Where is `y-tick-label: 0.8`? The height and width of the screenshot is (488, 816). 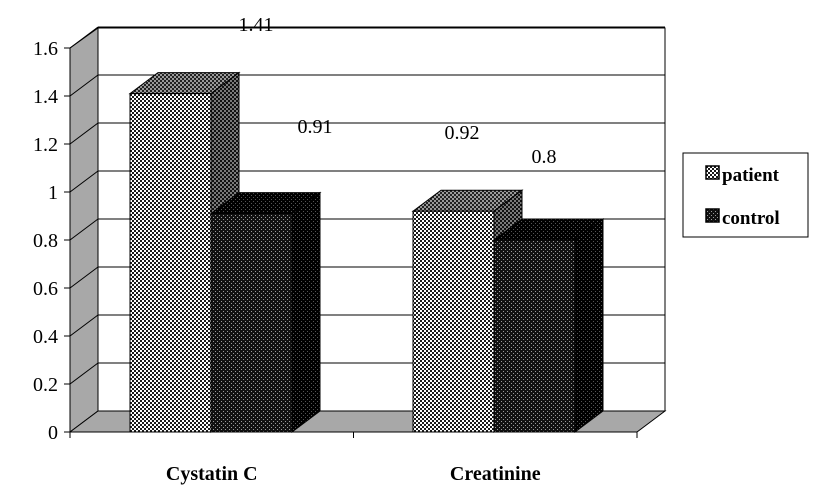
y-tick-label: 0.8 is located at coordinates (45, 241).